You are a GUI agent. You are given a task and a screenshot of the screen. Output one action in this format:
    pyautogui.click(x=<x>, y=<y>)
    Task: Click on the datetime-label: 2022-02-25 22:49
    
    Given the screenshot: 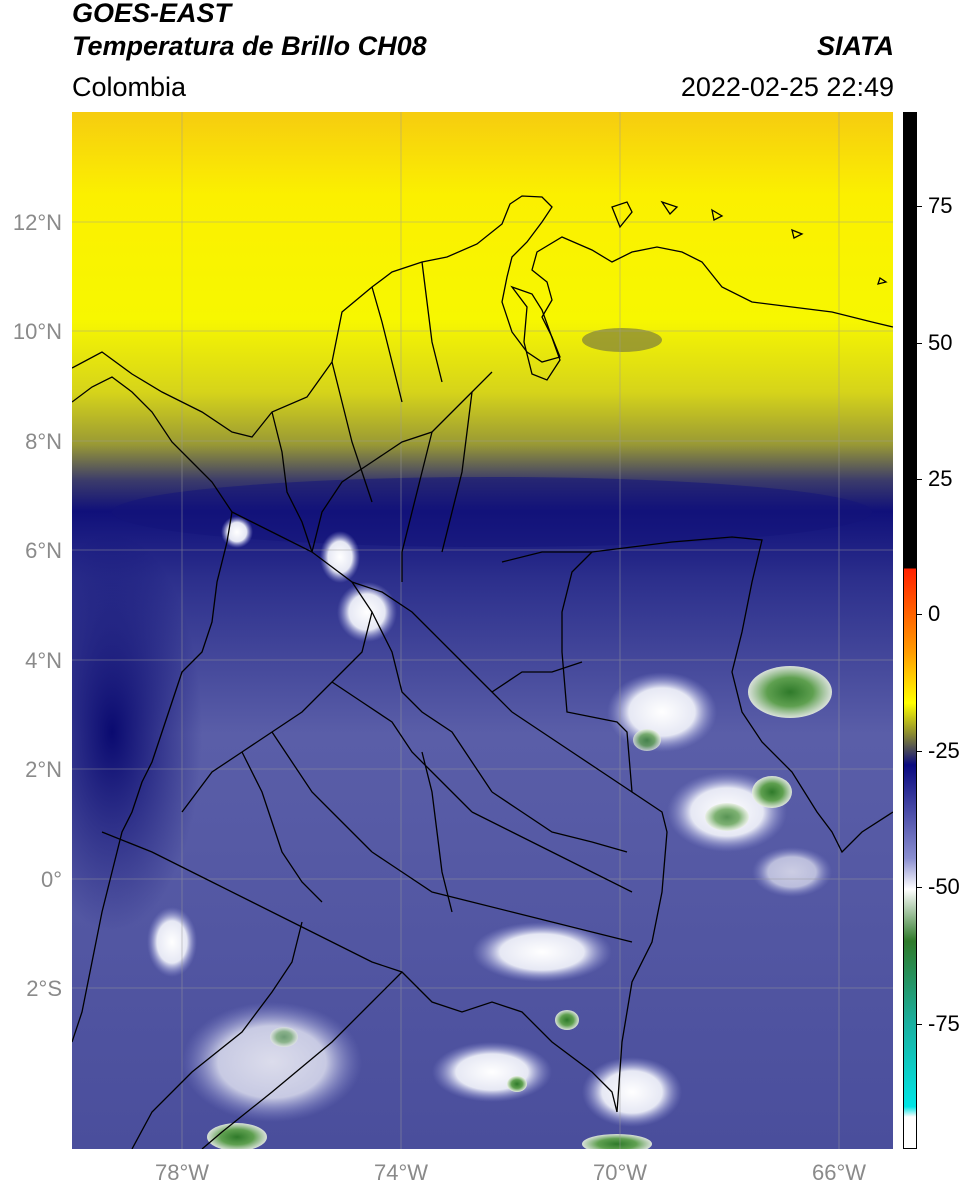 What is the action you would take?
    pyautogui.click(x=787, y=87)
    